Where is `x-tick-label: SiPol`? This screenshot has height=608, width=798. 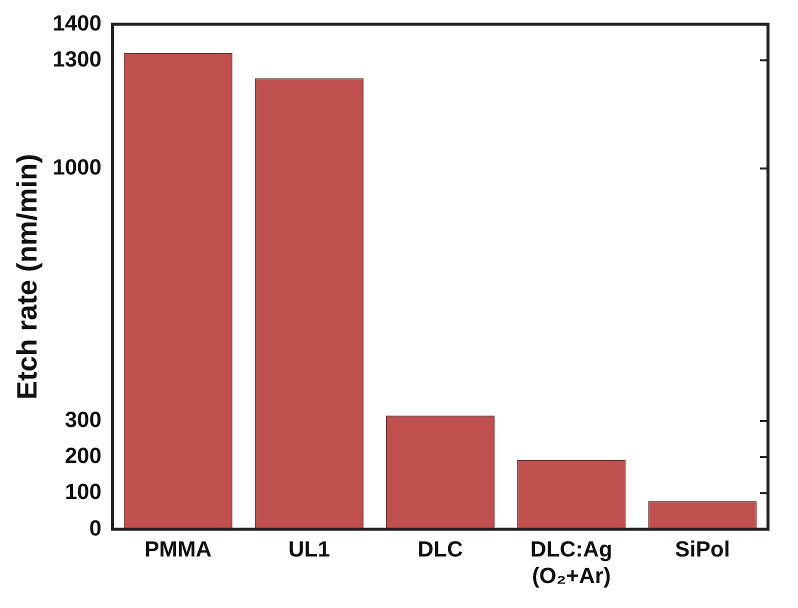
x-tick-label: SiPol is located at coordinates (702, 549).